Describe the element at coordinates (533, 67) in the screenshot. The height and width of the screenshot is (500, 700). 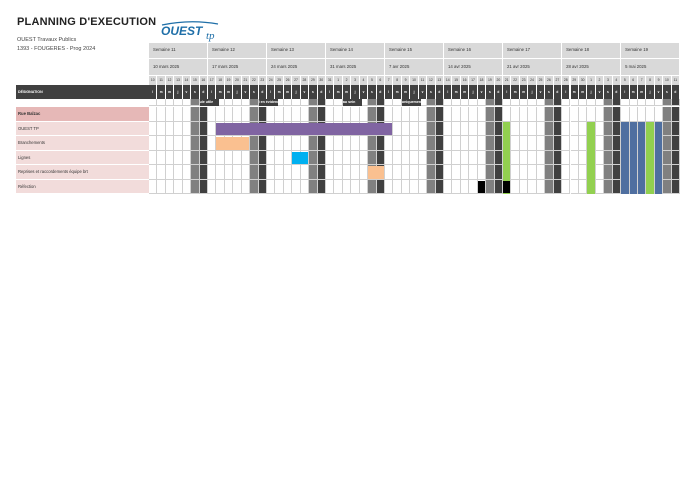
I see `week-date: 21 avr 2025` at that location.